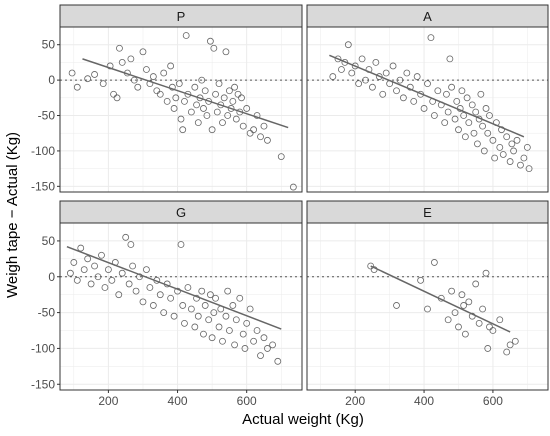 This screenshot has width=550, height=436. I want to click on strip-label: G, so click(181, 212).